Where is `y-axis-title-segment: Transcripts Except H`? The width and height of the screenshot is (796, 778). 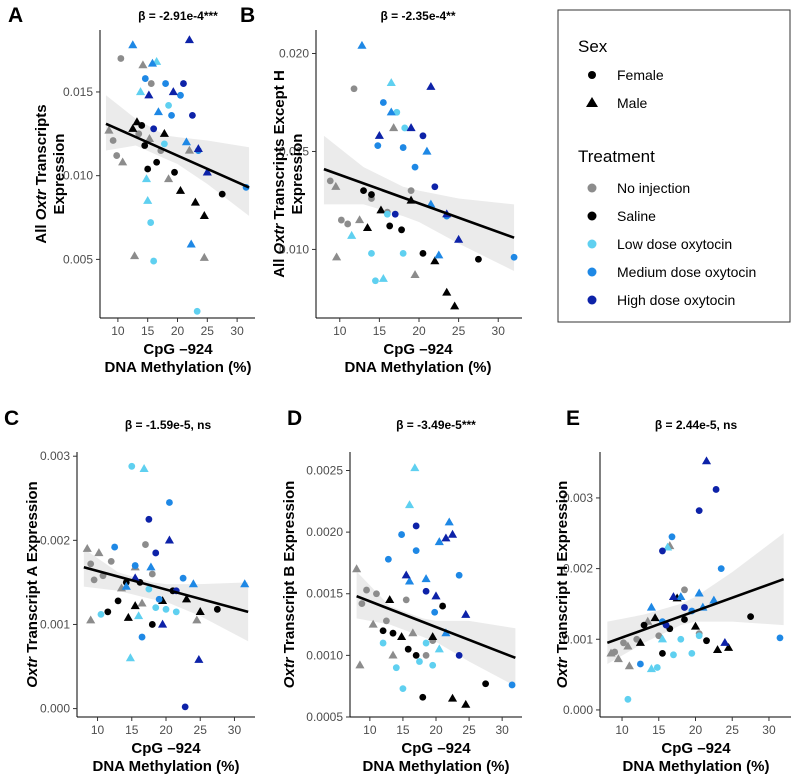
y-axis-title-segment: Transcripts Except H is located at coordinates (279, 146).